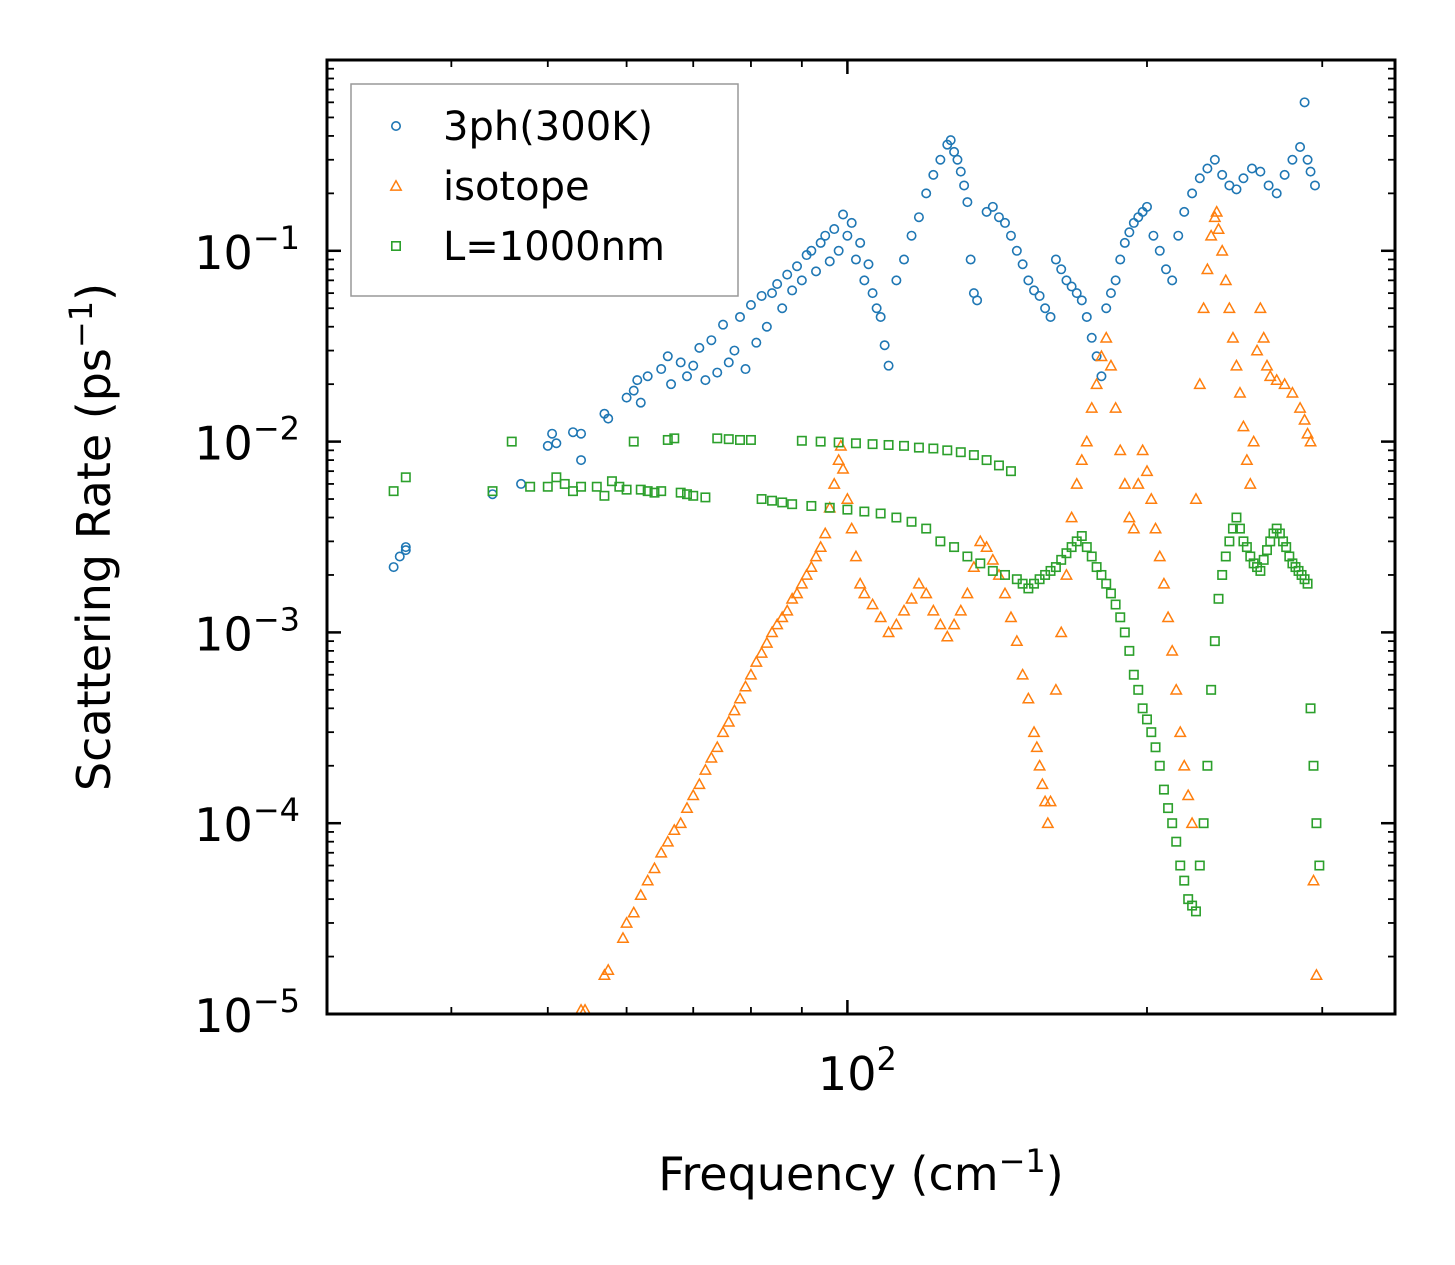 This screenshot has width=1455, height=1265. I want to click on legend-marker, so click(395, 246).